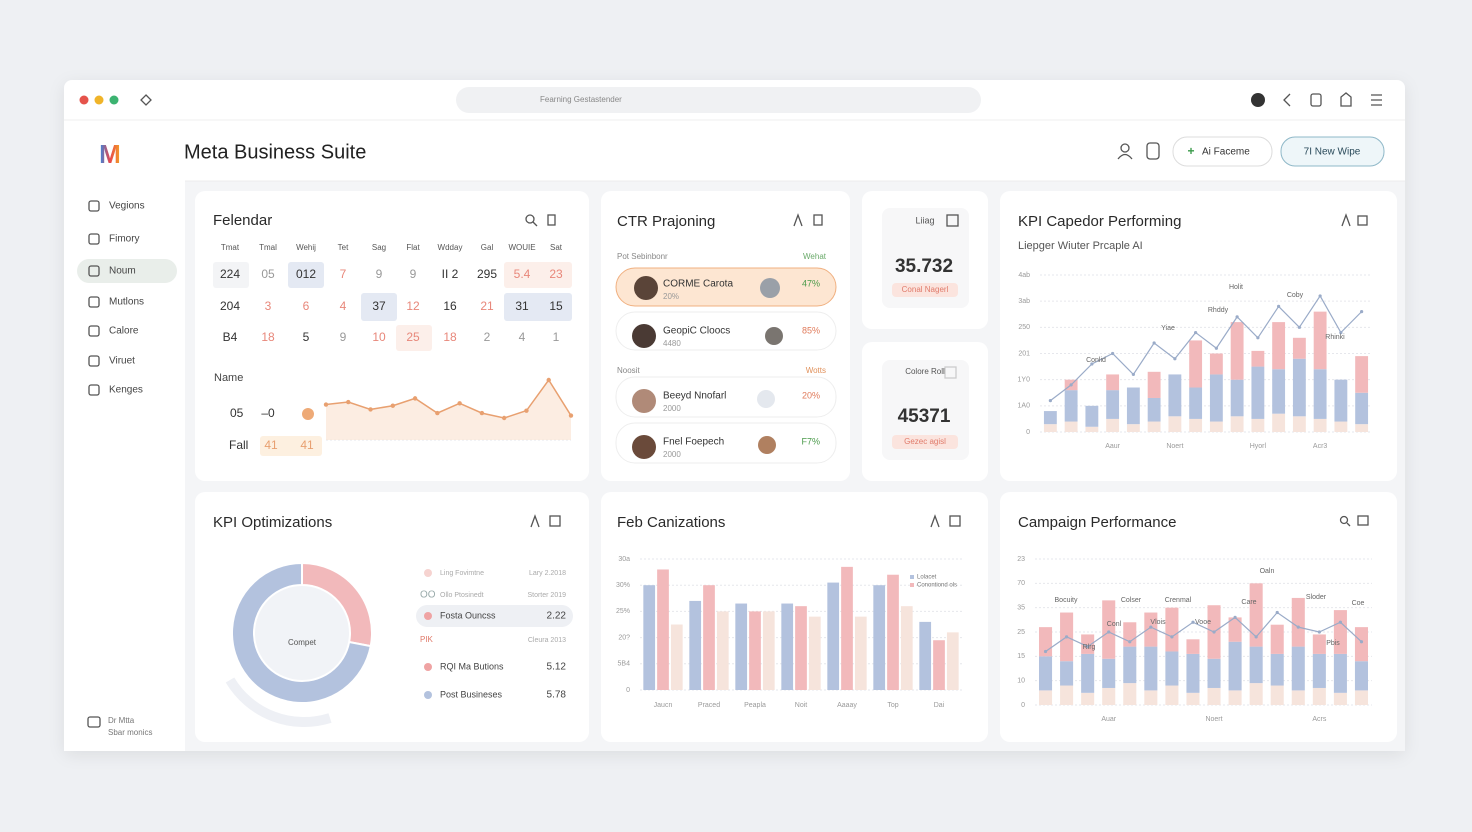  Describe the element at coordinates (937, 586) in the screenshot. I see `legend-label: Conontiond ols` at that location.